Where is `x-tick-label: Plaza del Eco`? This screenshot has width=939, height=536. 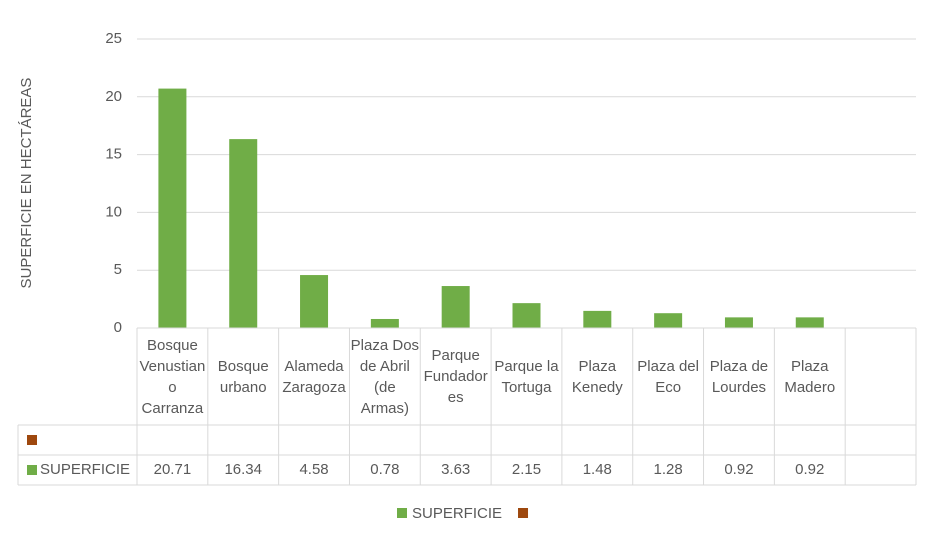
x-tick-label: Plaza del Eco is located at coordinates (668, 376).